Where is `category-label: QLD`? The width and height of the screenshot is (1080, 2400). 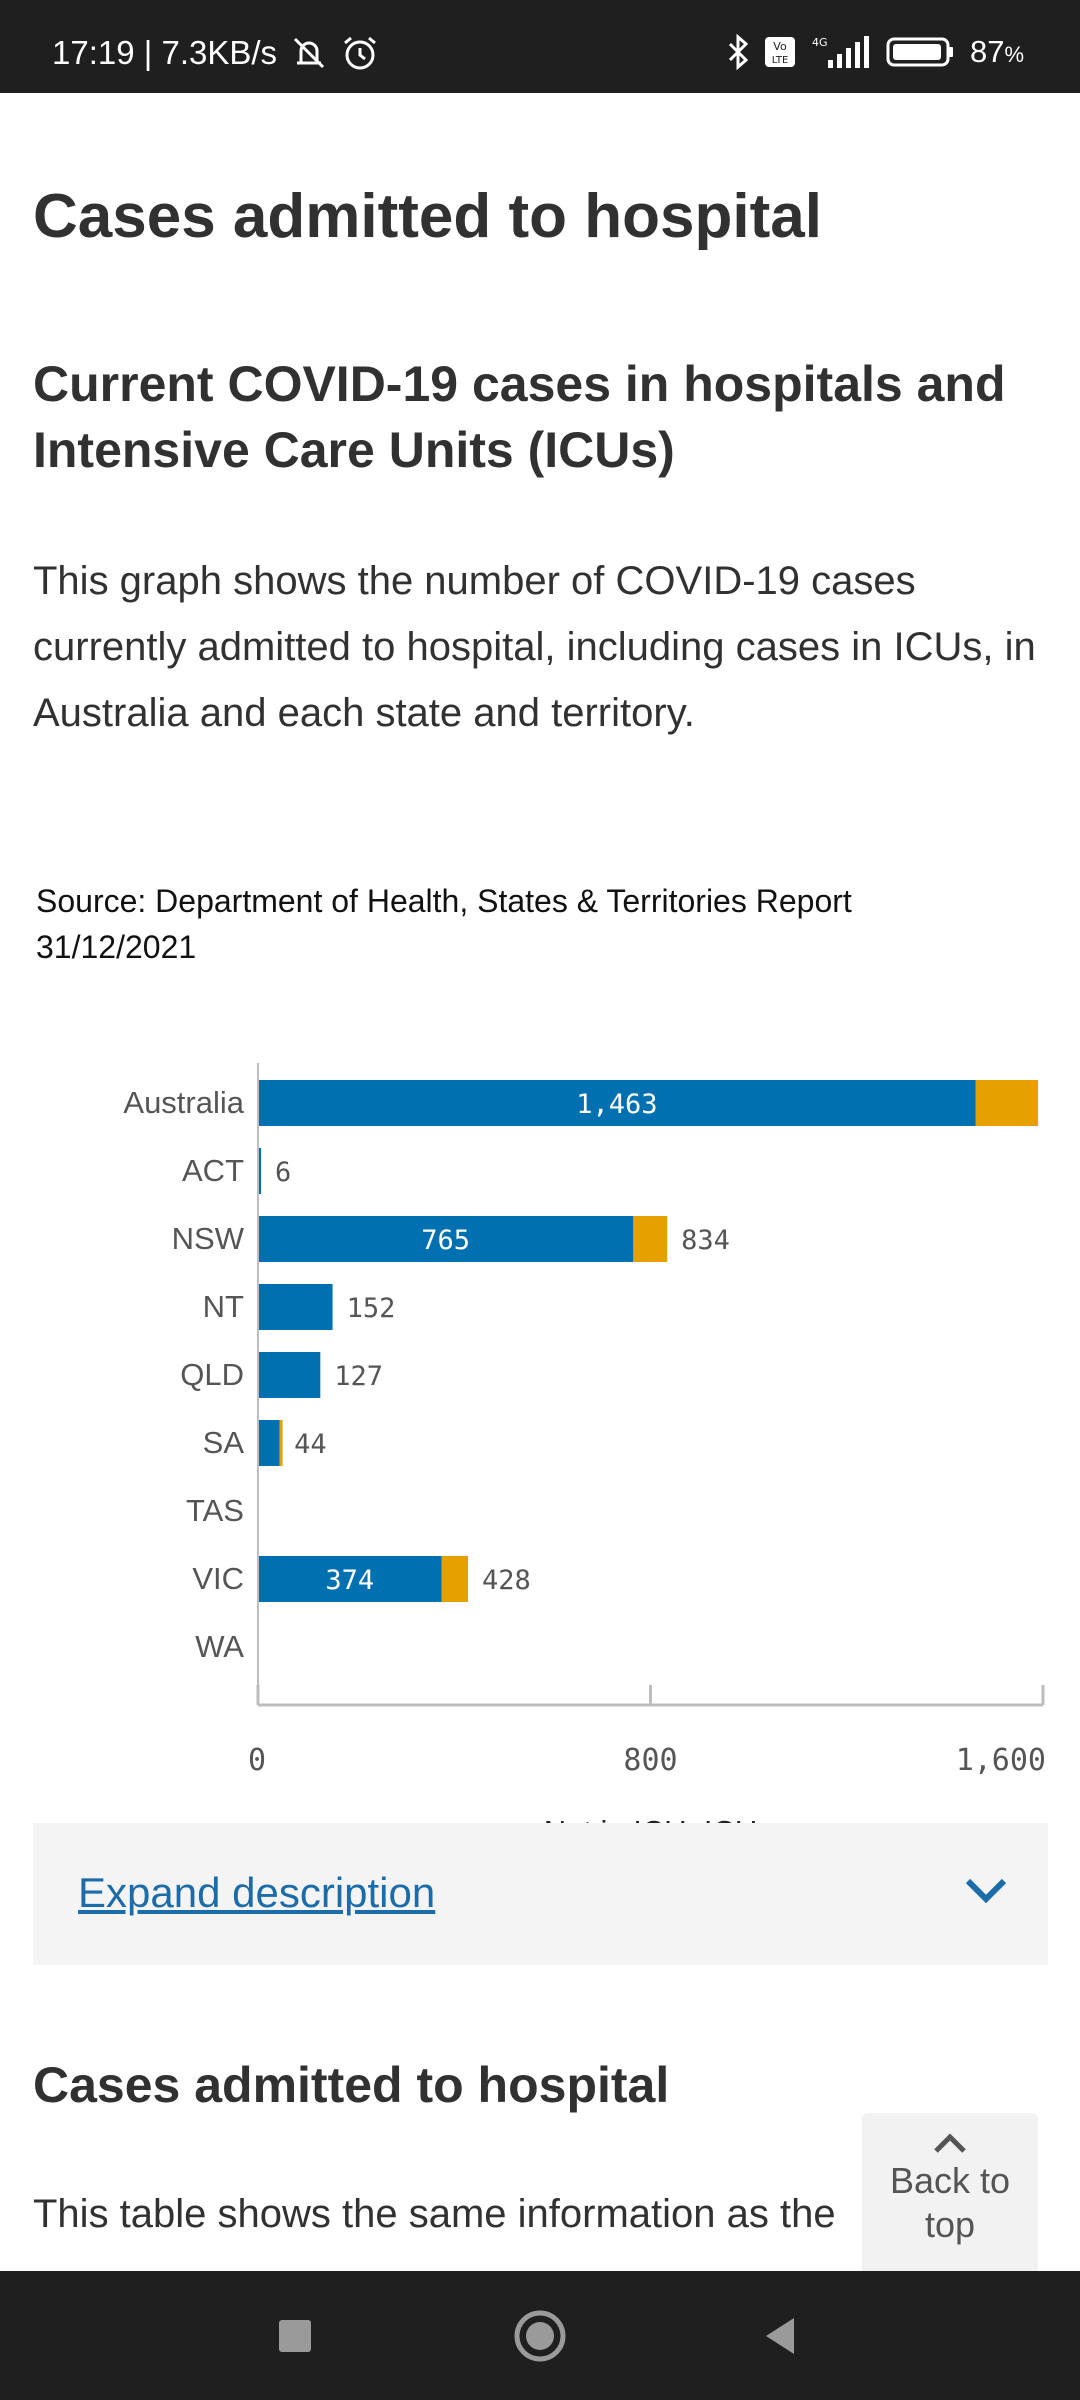 category-label: QLD is located at coordinates (212, 1374).